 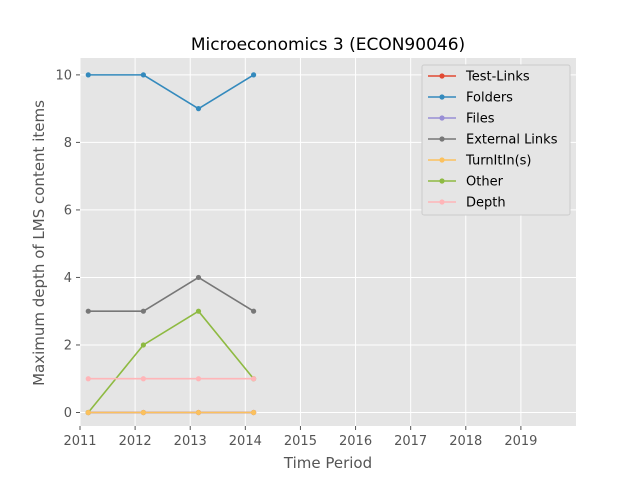 I want to click on x-tick-label: 2013, so click(x=190, y=441).